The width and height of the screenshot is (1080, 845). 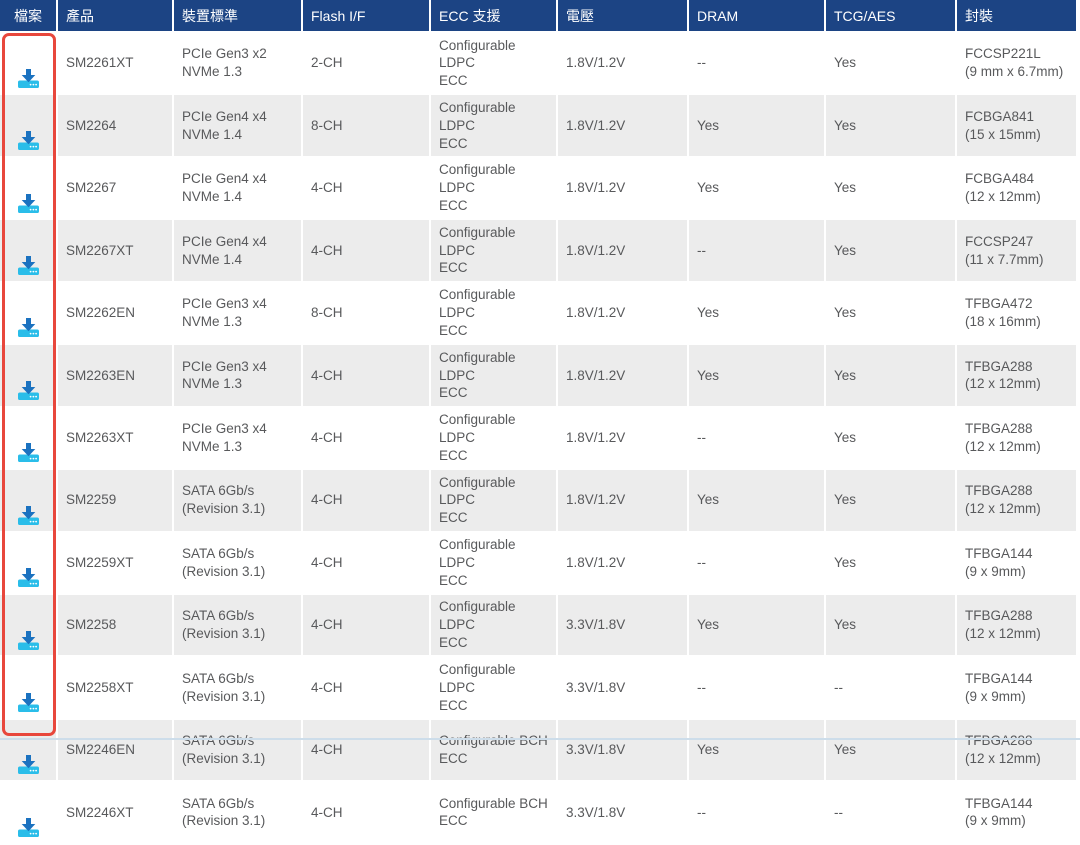 I want to click on column-header-flash: Flash I/F, so click(x=366, y=16).